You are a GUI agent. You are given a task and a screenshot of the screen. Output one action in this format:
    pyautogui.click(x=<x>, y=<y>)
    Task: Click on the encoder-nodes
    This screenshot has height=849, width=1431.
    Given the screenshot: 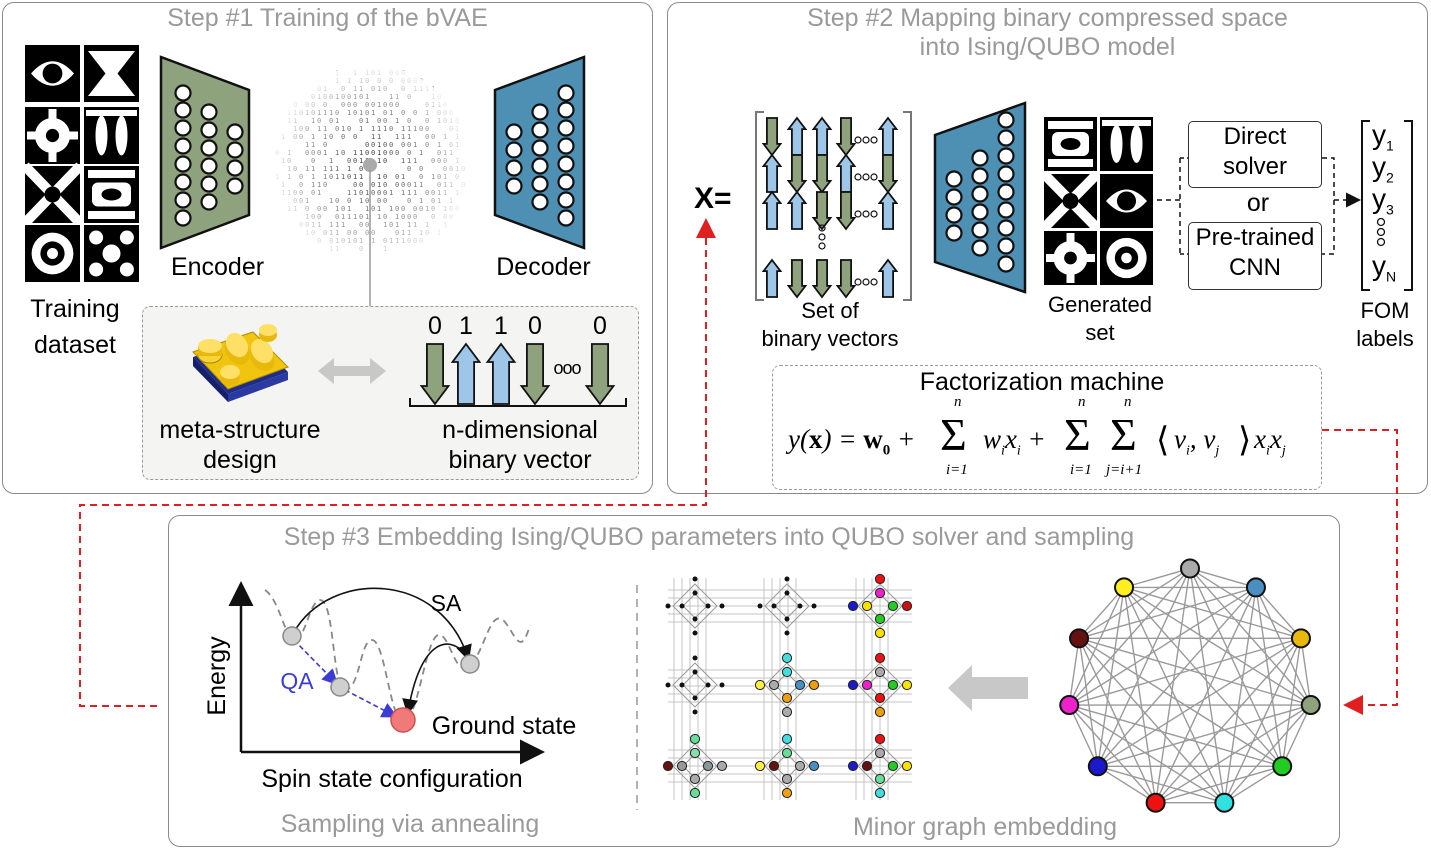 What is the action you would take?
    pyautogui.click(x=209, y=155)
    